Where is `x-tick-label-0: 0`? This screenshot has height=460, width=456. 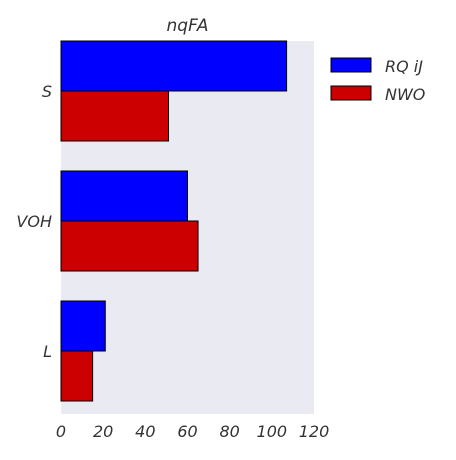 x-tick-label-0: 0 is located at coordinates (61, 431).